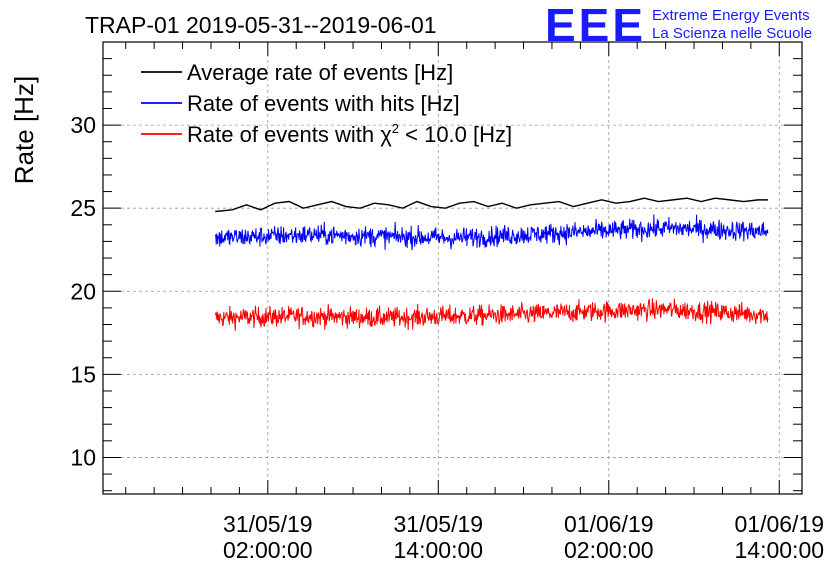 The image size is (836, 572). I want to click on y-tick-label: 30, so click(83, 125).